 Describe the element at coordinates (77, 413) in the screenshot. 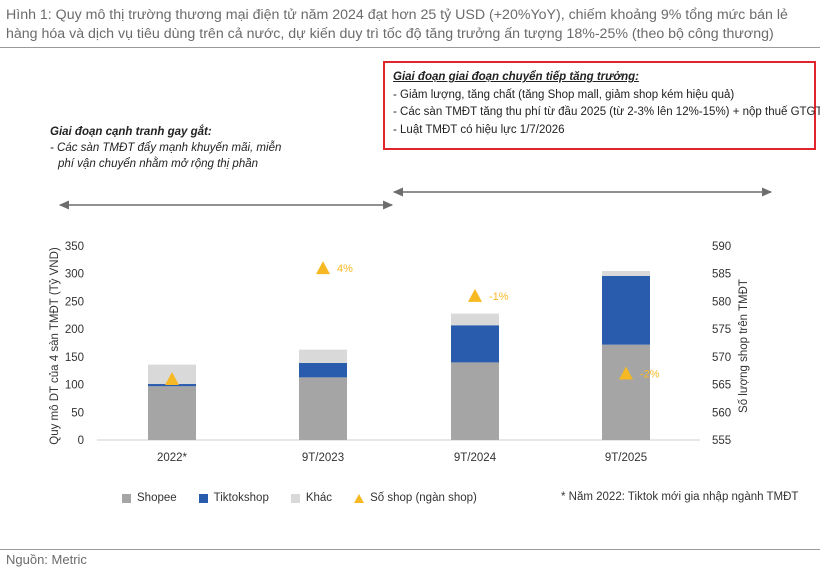

I see `y-tick-label-left: 50` at that location.